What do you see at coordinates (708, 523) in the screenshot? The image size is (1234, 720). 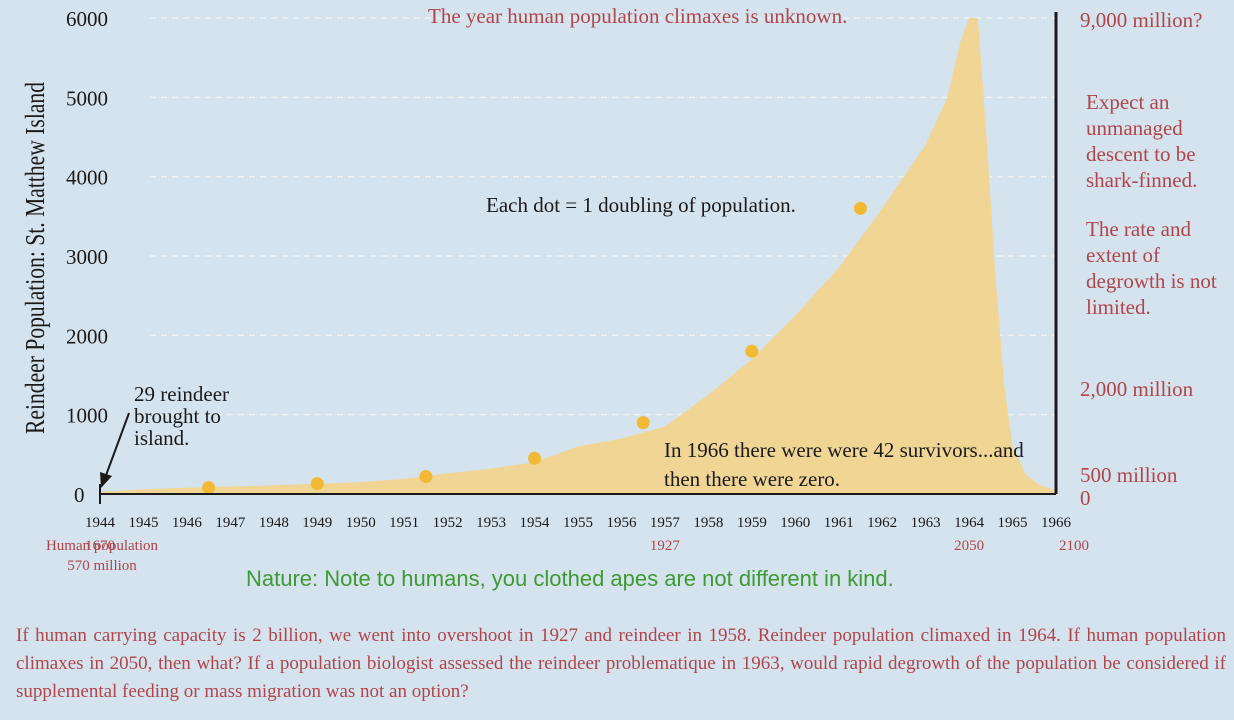 I see `x-tick-label: 1958` at bounding box center [708, 523].